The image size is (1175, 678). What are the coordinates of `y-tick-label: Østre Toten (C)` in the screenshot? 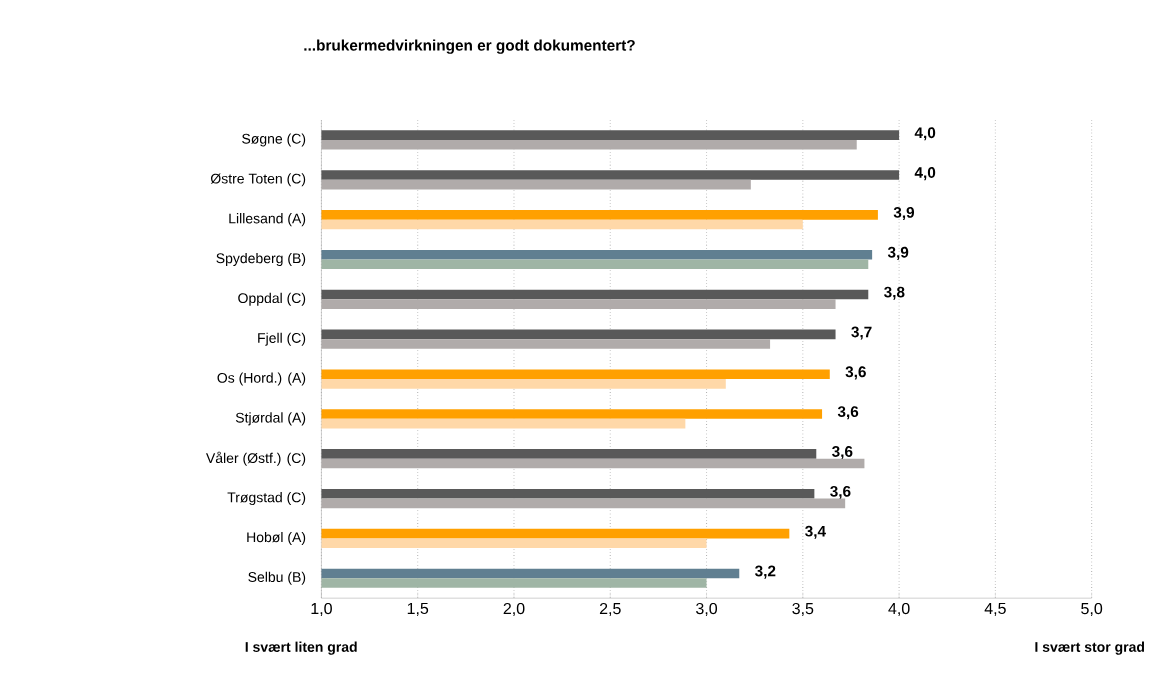 It's located at (258, 180).